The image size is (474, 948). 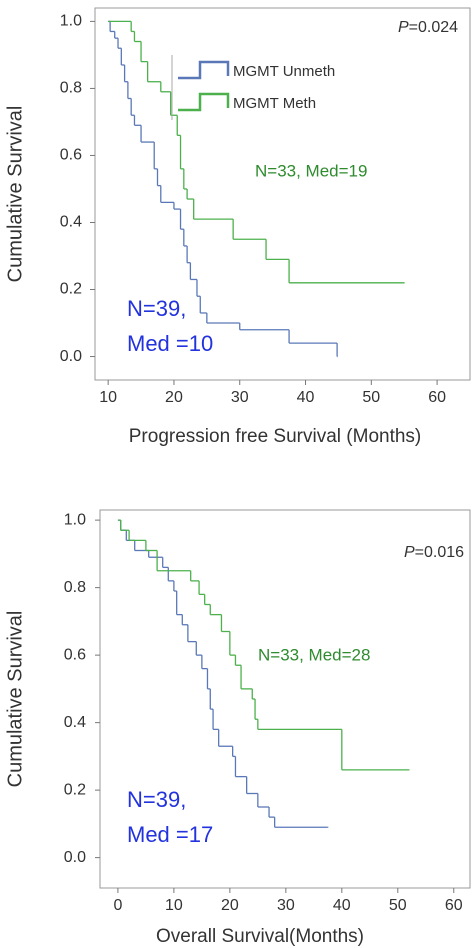 I want to click on annotation: N=33, Med=19, so click(x=311, y=170).